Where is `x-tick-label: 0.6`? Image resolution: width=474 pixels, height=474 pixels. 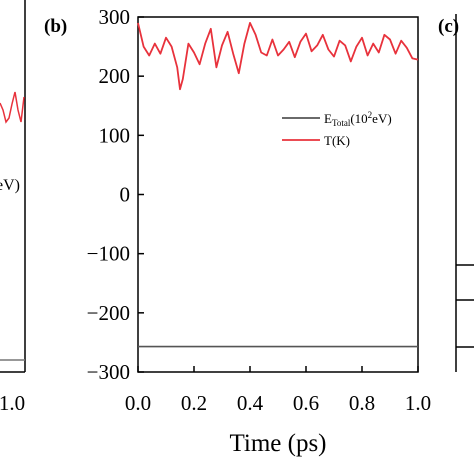 x-tick-label: 0.6 is located at coordinates (306, 403).